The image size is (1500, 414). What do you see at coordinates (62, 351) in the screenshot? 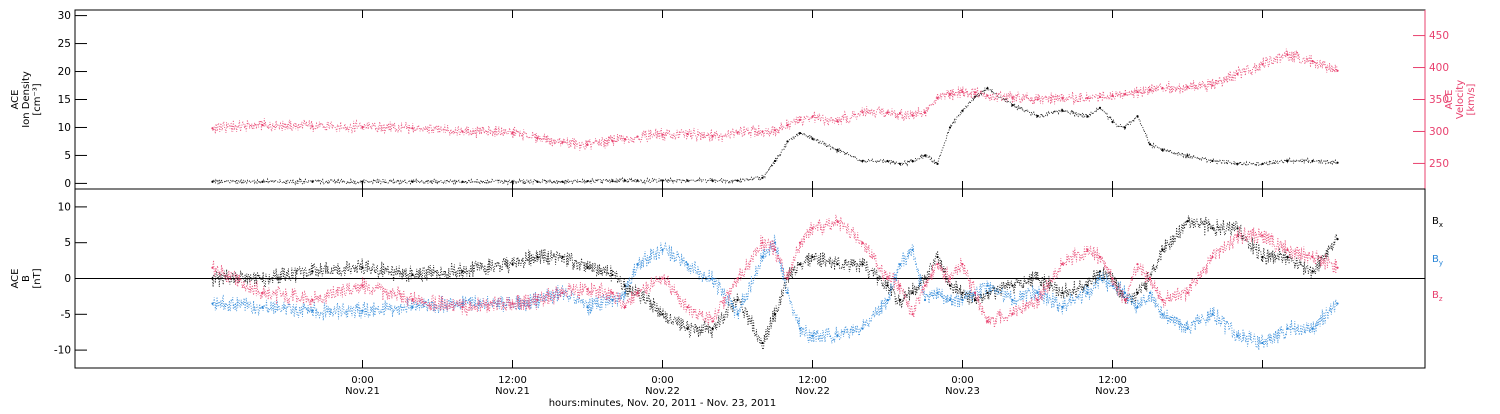
I see `y-tick-label: -10` at bounding box center [62, 351].